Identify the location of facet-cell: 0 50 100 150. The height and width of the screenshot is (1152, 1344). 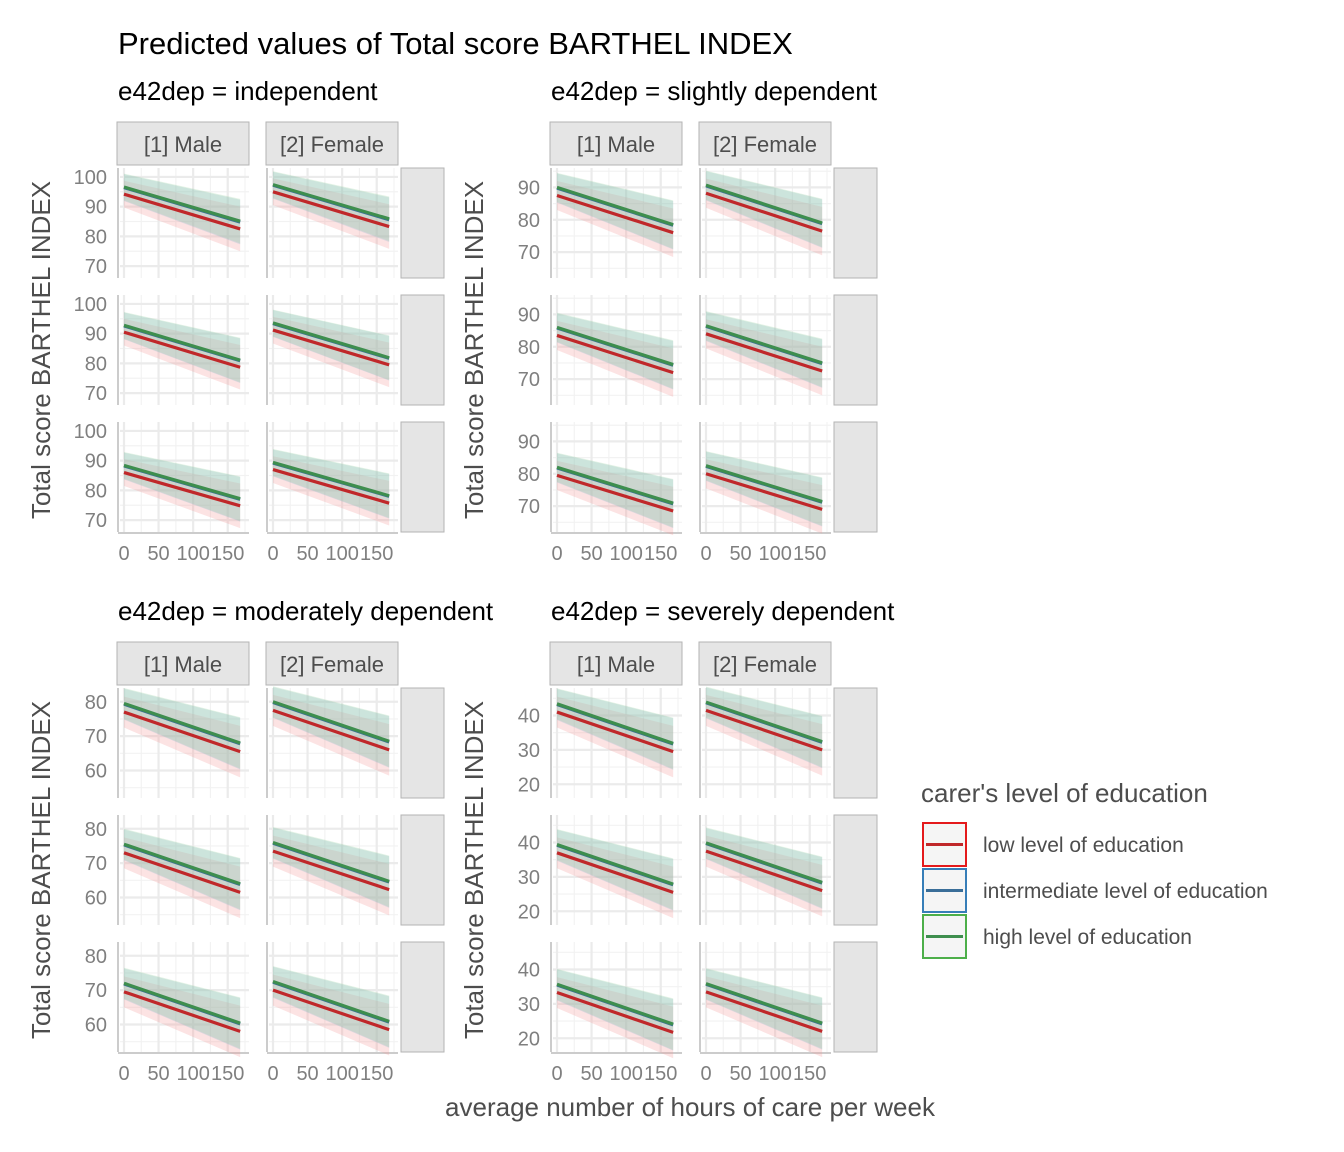
(332, 1013).